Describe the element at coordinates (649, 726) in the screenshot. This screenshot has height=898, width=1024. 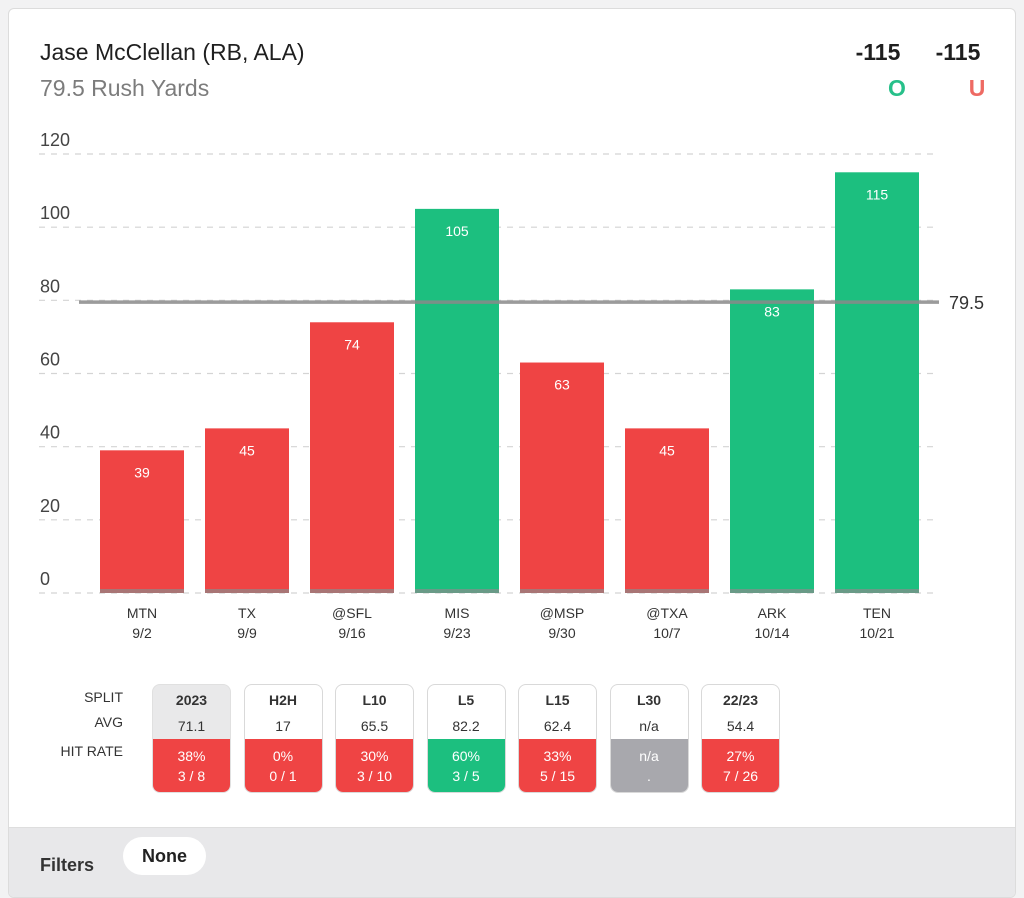
I see `split-avg-value: n/a` at that location.